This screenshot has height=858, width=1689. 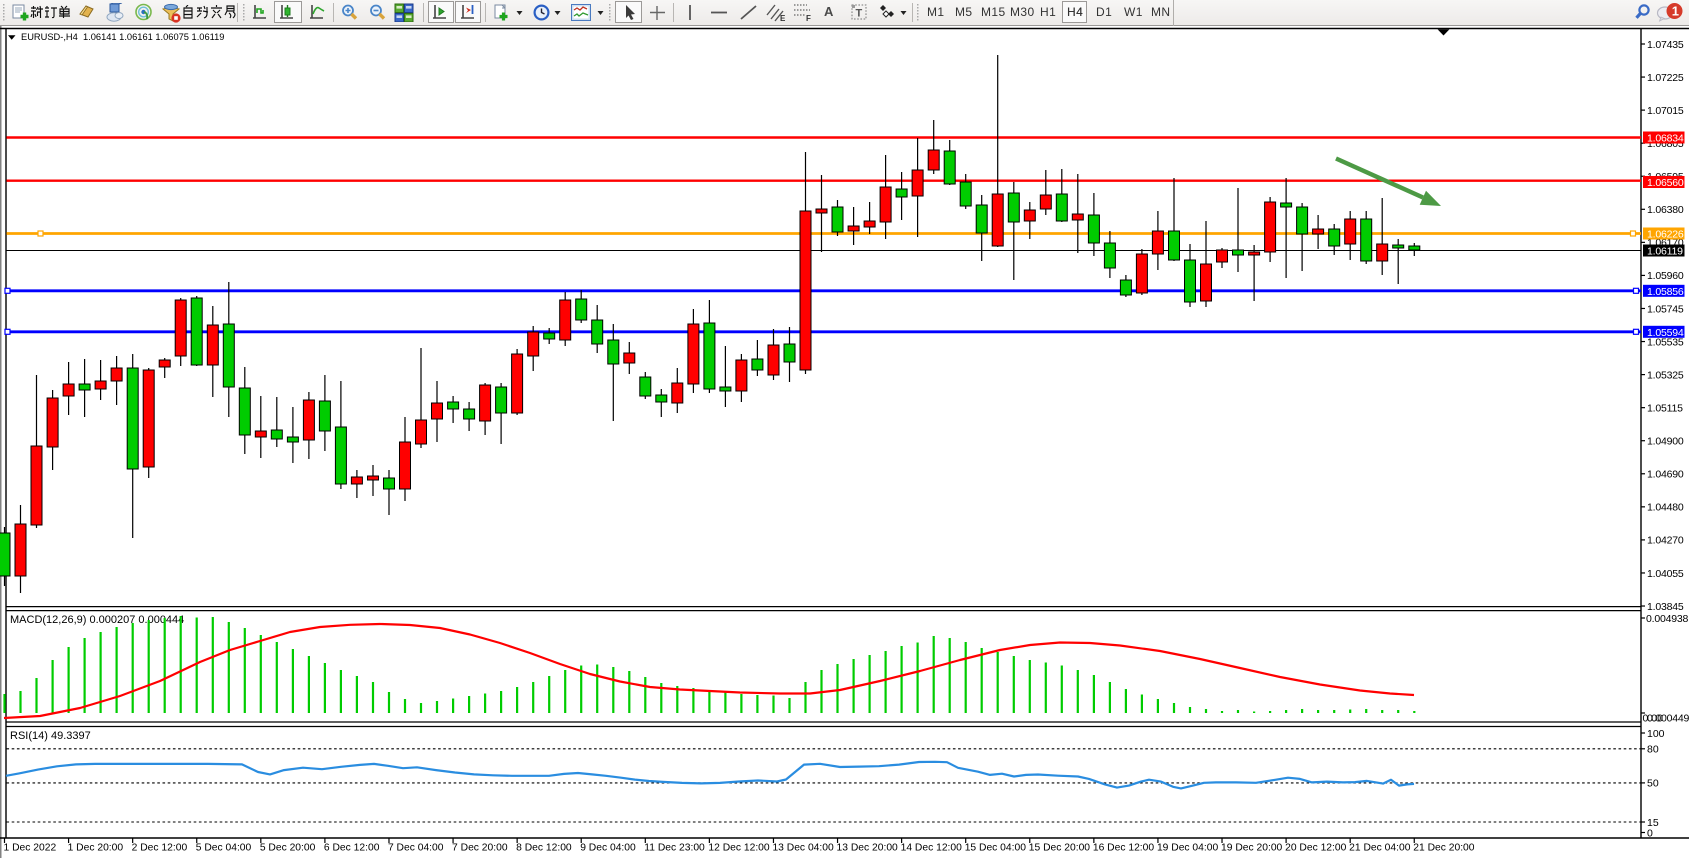 What do you see at coordinates (1188, 848) in the screenshot?
I see `svg-text: 19 Dec 04:00` at bounding box center [1188, 848].